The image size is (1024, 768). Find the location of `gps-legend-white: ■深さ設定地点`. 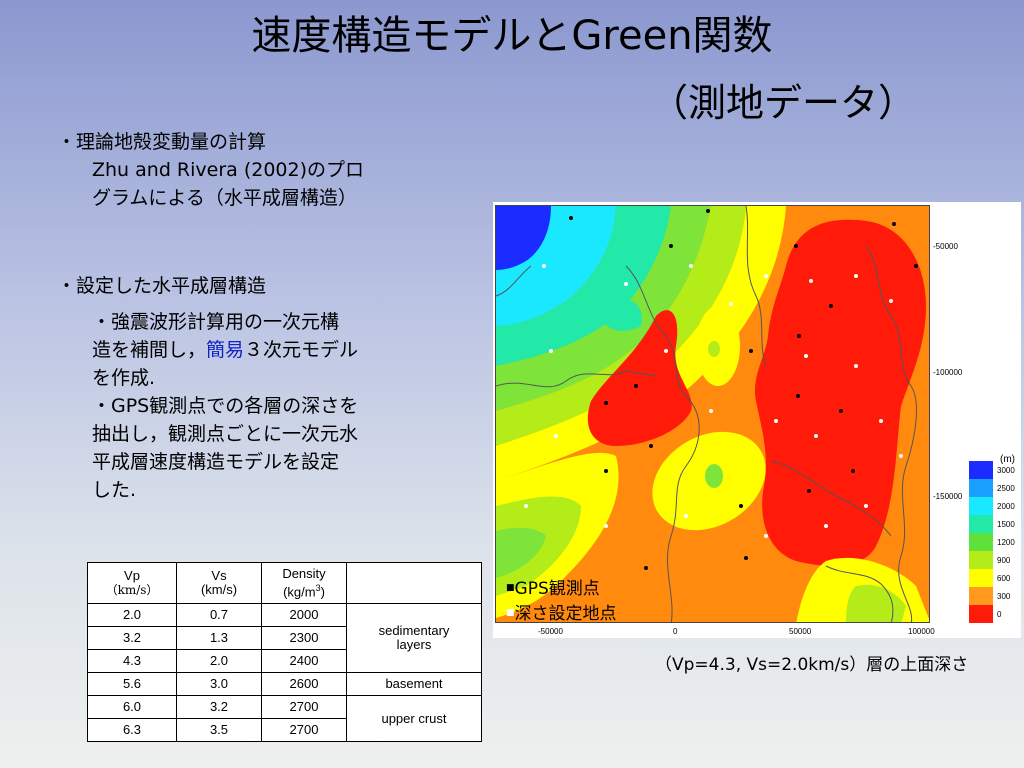

gps-legend-white: ■深さ設定地点 is located at coordinates (561, 614).